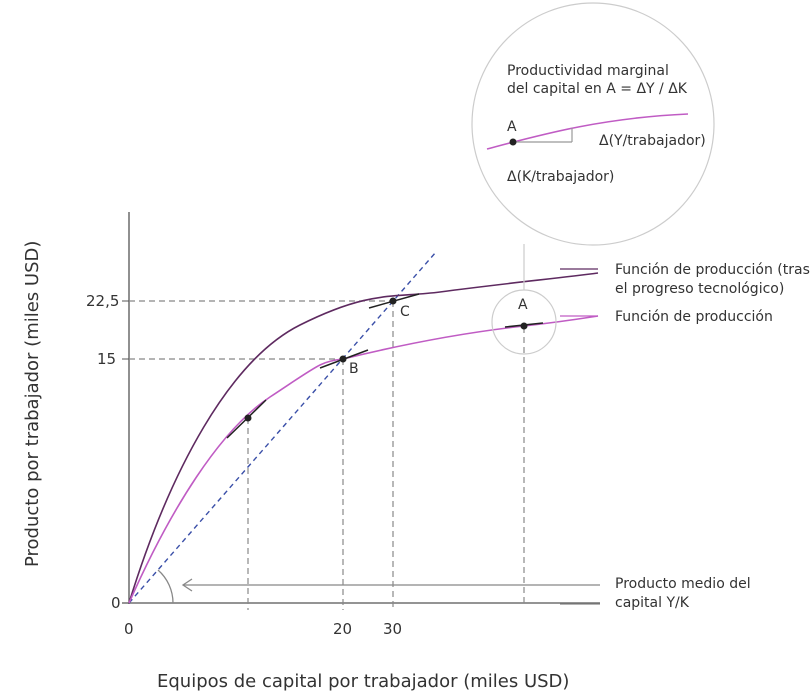 This screenshot has width=810, height=699. Describe the element at coordinates (343, 359) in the screenshot. I see `point-b` at that location.